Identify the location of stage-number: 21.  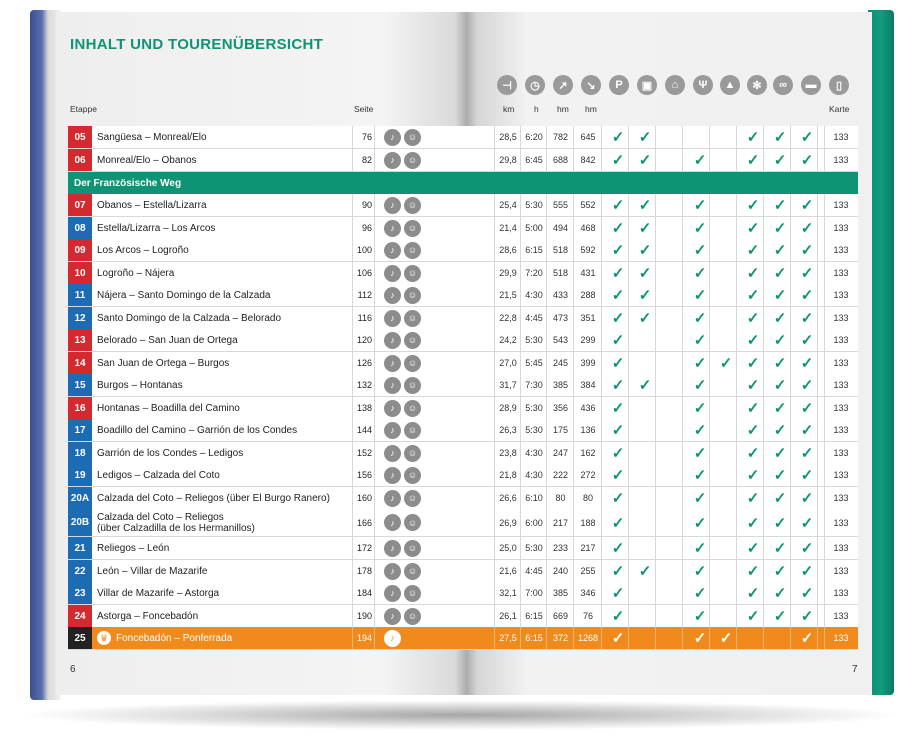
(80, 548).